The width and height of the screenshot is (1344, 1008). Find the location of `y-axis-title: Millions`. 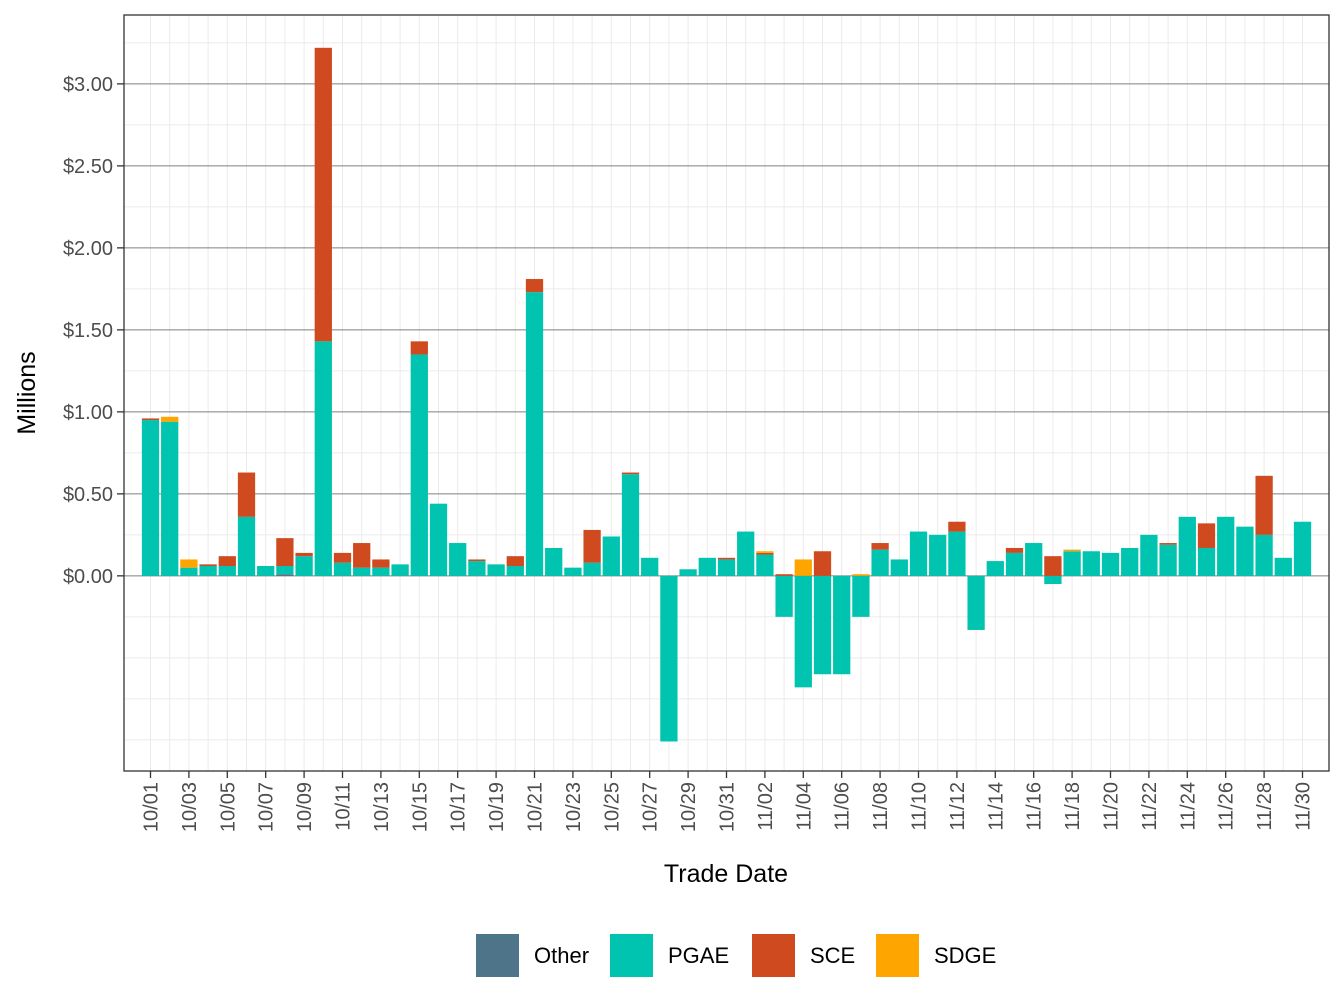

y-axis-title: Millions is located at coordinates (27, 392).